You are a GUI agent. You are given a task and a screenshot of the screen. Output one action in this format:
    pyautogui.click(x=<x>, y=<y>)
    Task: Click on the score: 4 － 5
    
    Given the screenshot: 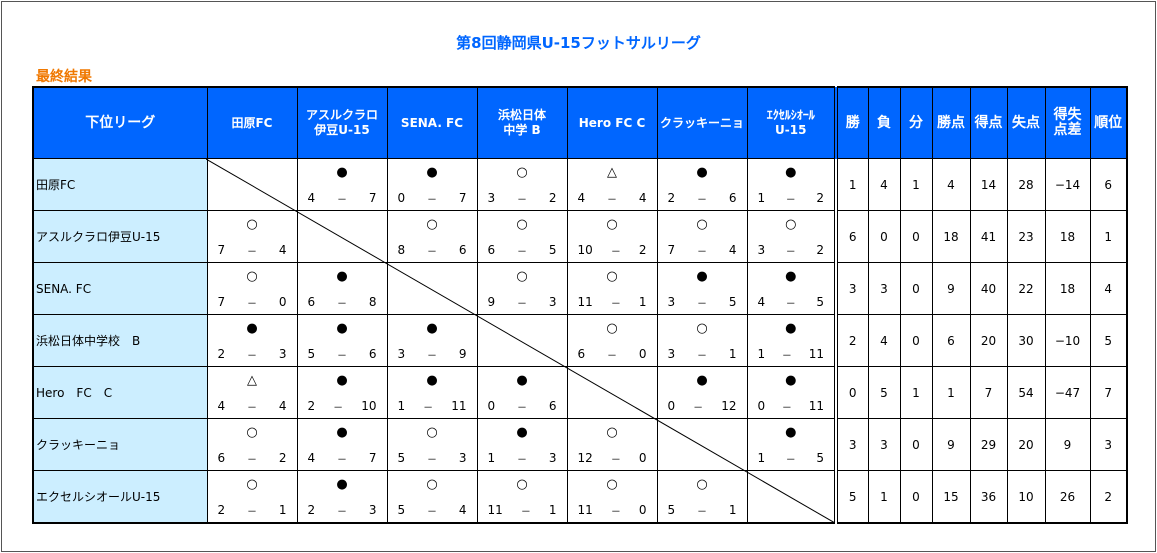 What is the action you would take?
    pyautogui.click(x=791, y=302)
    